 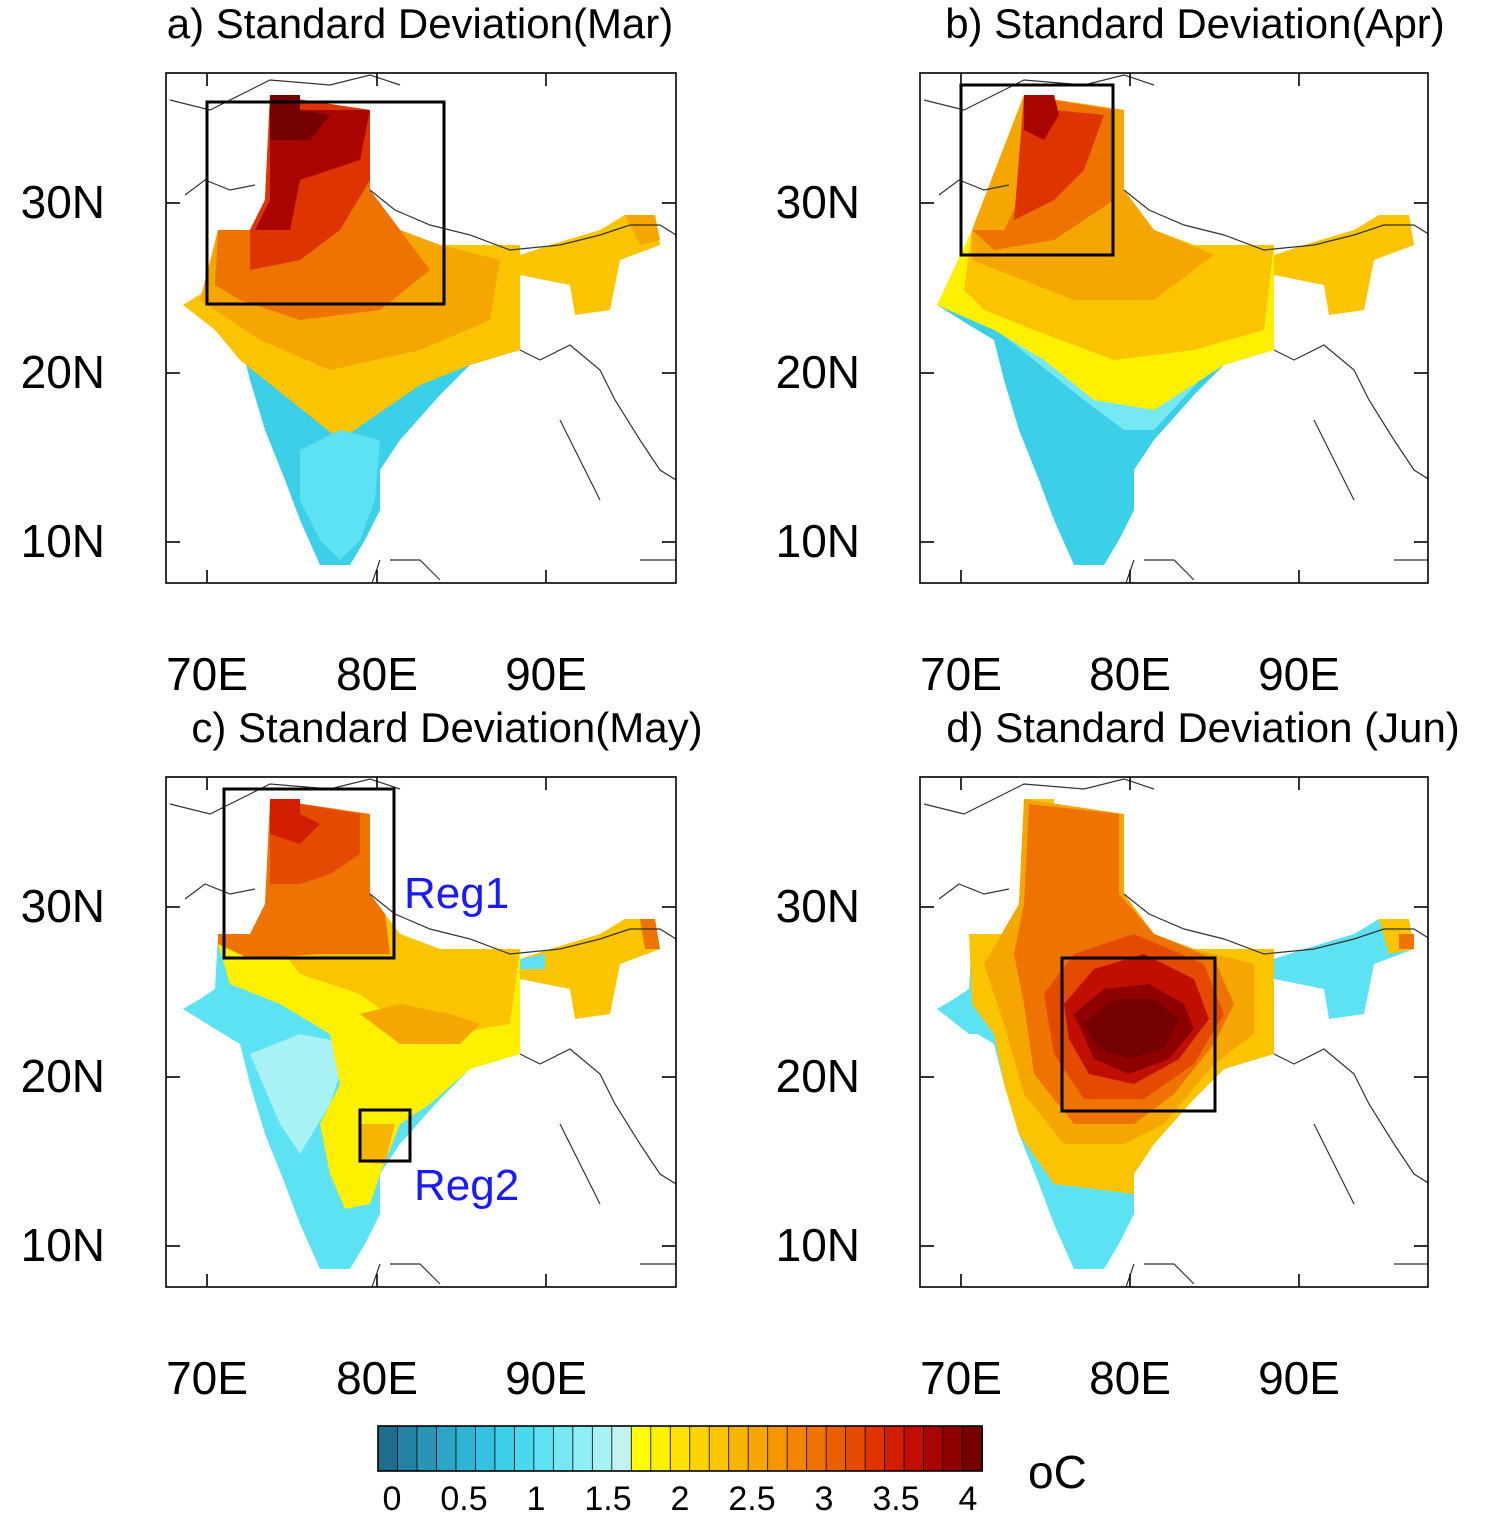 I want to click on panel-title: d) Standard Deviation (Jun), so click(x=1203, y=727).